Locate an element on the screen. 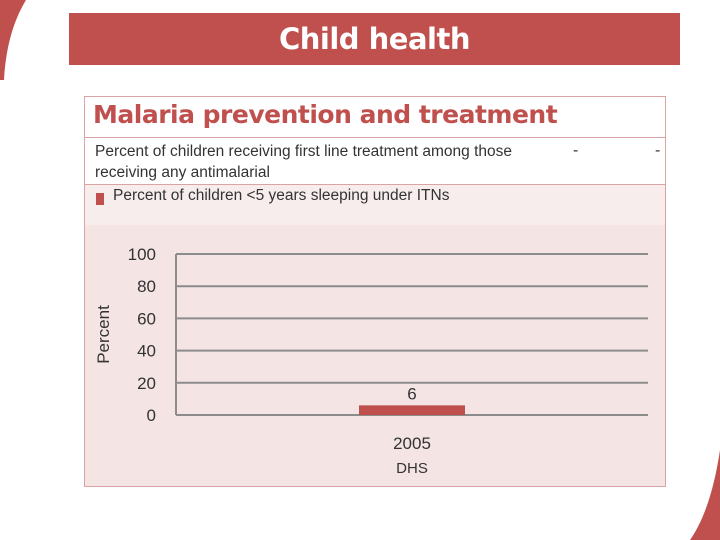 This screenshot has width=720, height=540. data-label: 6 is located at coordinates (411, 393).